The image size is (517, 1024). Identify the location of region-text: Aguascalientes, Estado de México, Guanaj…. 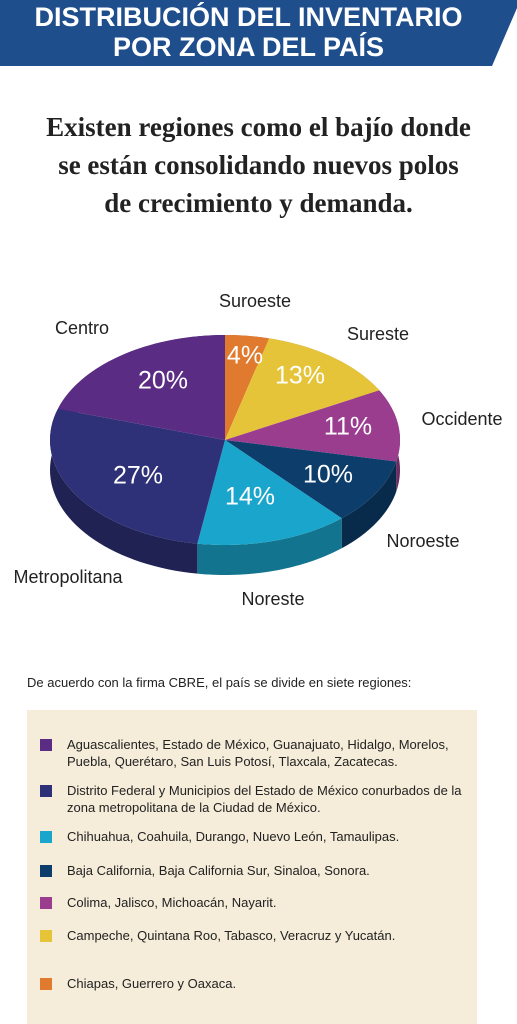
(258, 753).